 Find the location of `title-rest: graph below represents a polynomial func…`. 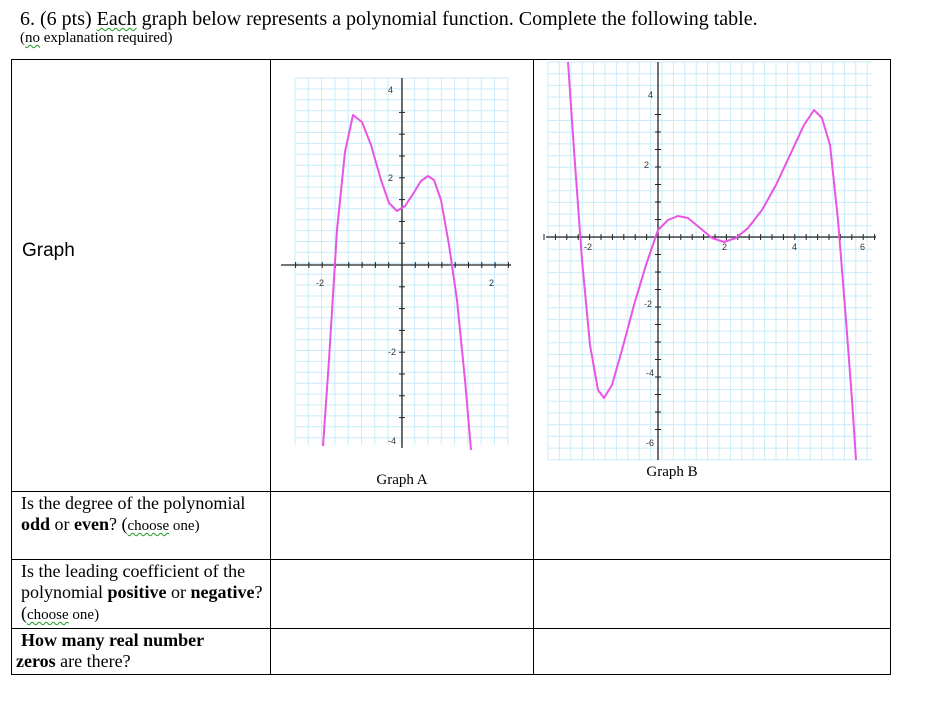

title-rest: graph below represents a polynomial func… is located at coordinates (447, 19).